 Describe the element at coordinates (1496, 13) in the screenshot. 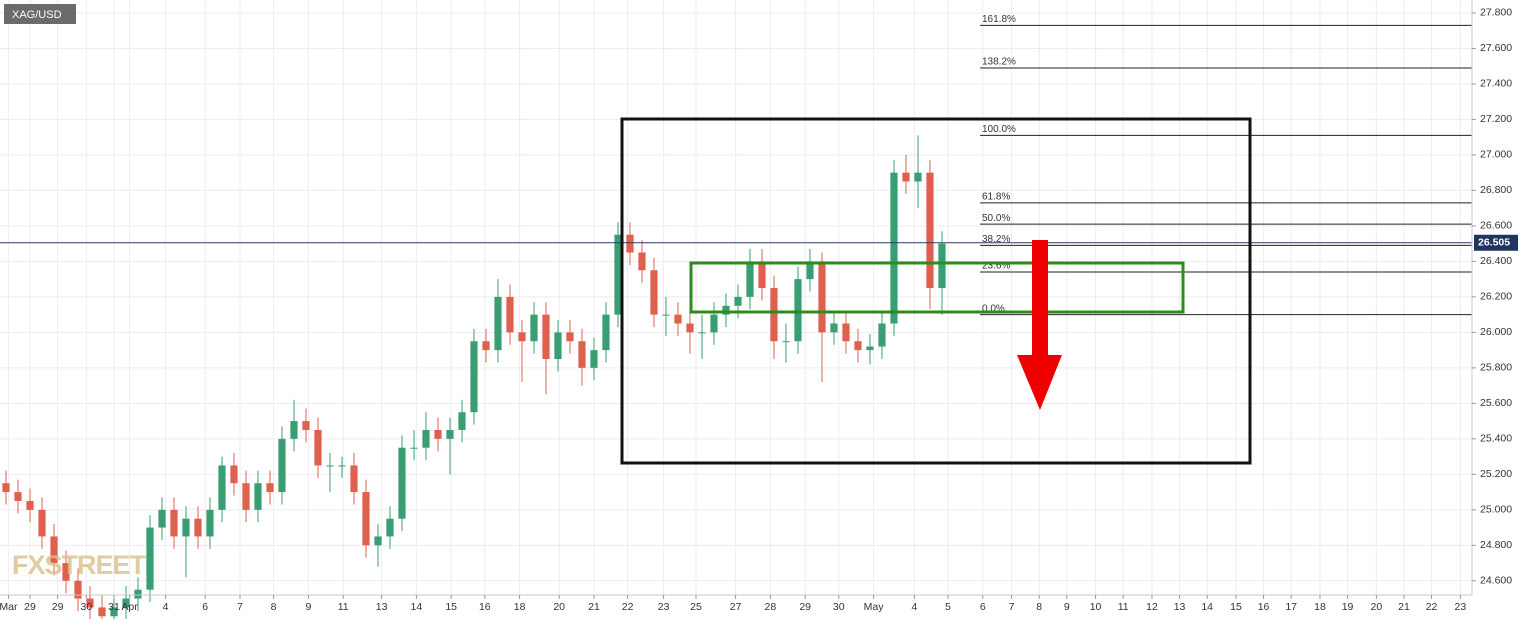

I see `y-tick-label: 27.800` at that location.